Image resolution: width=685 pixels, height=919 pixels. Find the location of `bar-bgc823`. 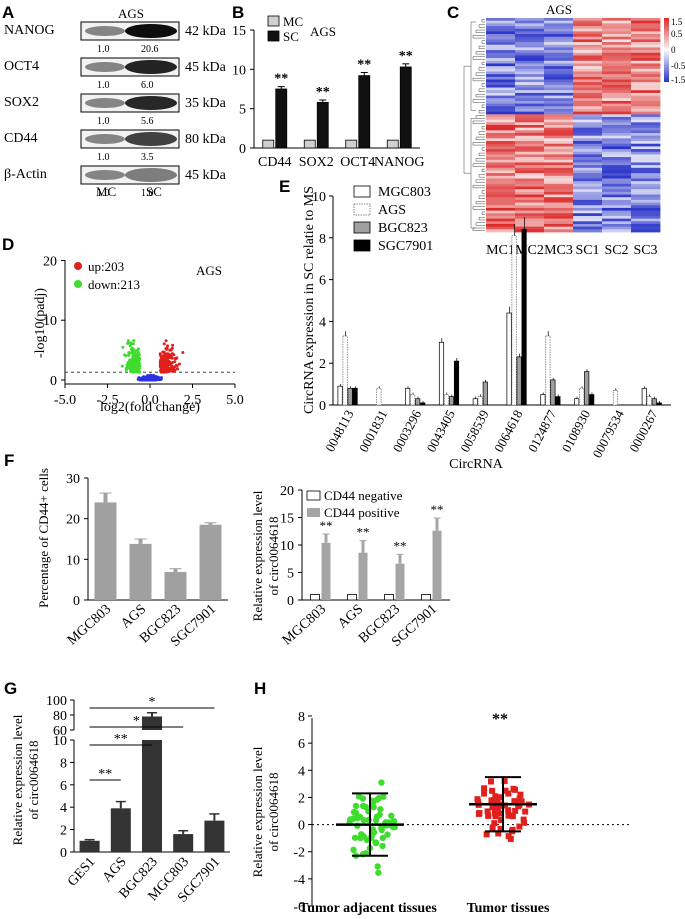

bar-bgc823 is located at coordinates (418, 402).